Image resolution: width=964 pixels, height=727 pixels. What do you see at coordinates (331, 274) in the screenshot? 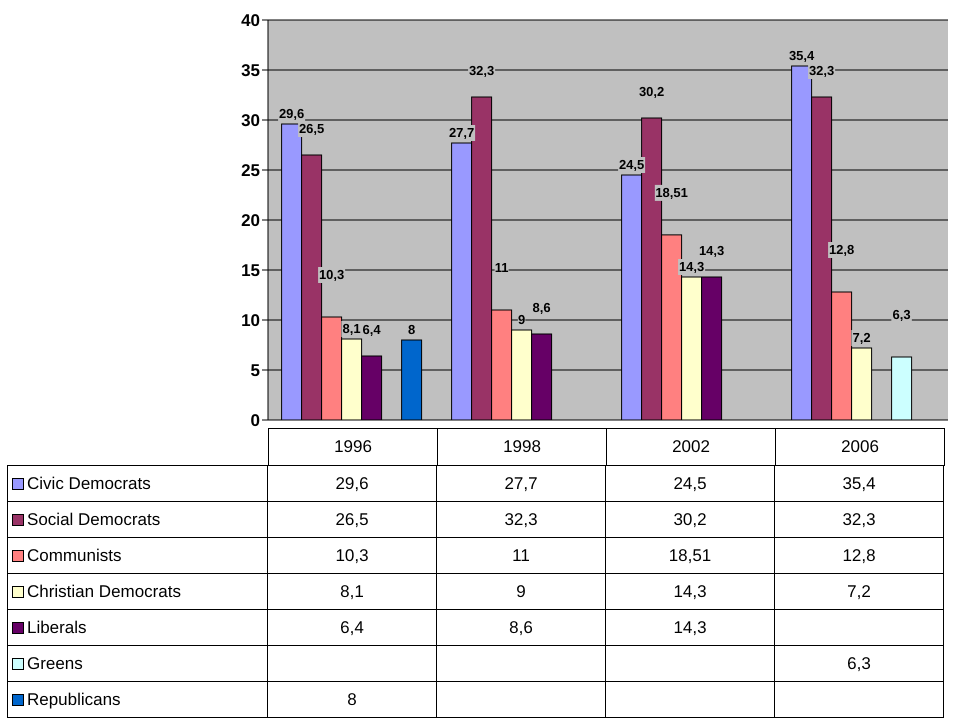
I see `text: 10,3` at bounding box center [331, 274].